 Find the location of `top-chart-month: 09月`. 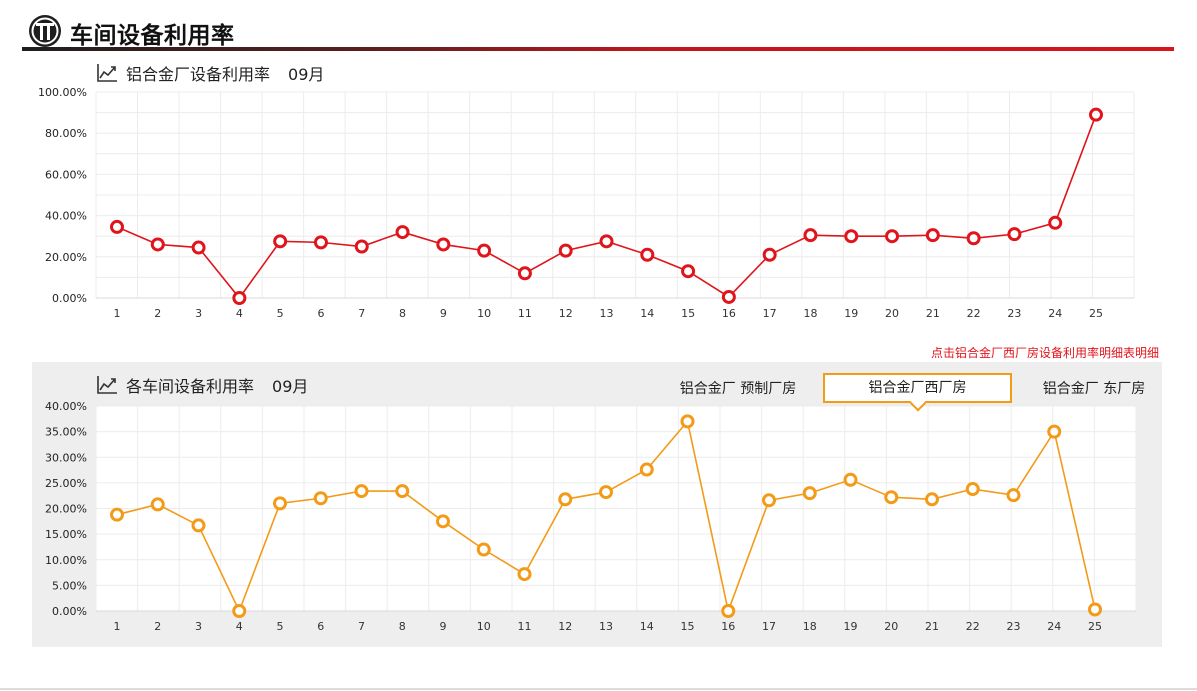

top-chart-month: 09月 is located at coordinates (306, 74).